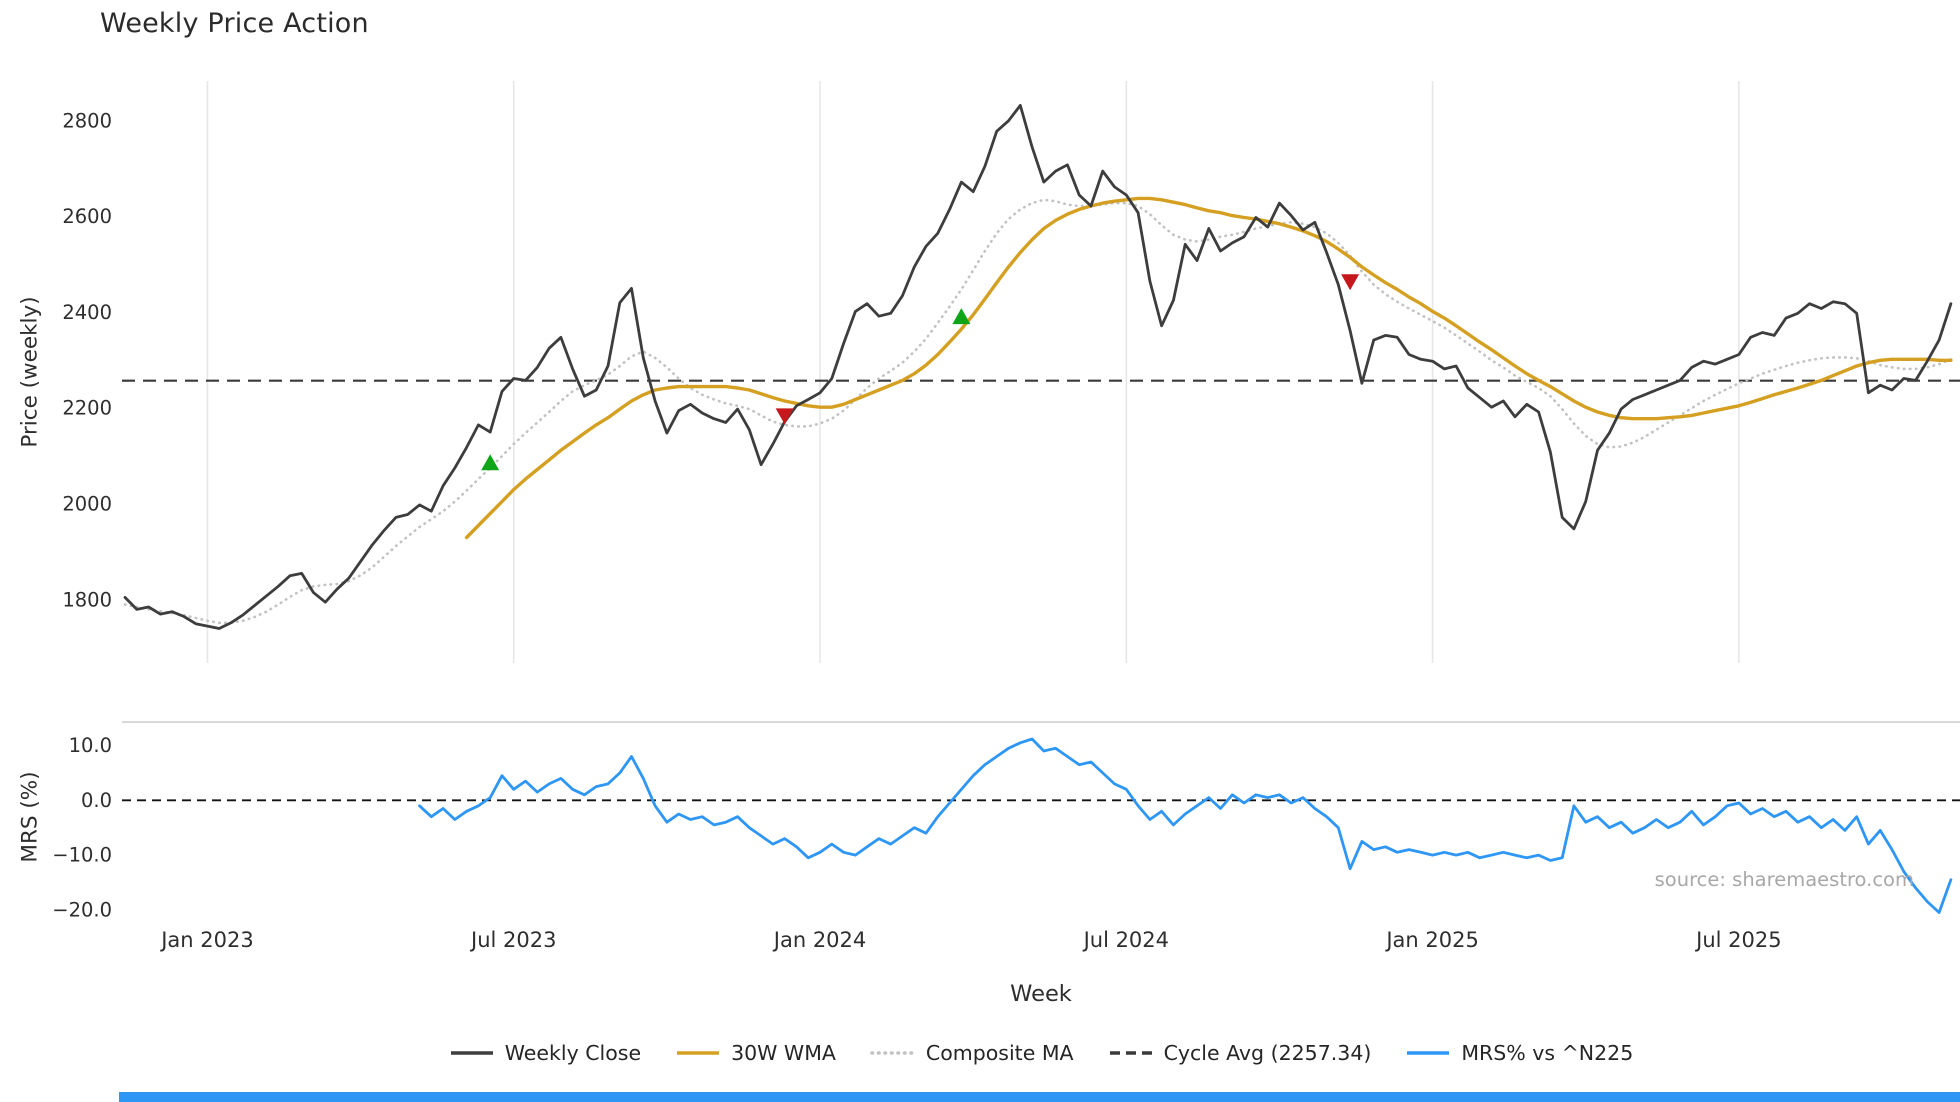 This screenshot has height=1102, width=1960. I want to click on legend-label-wma: 30W WMA, so click(783, 1053).